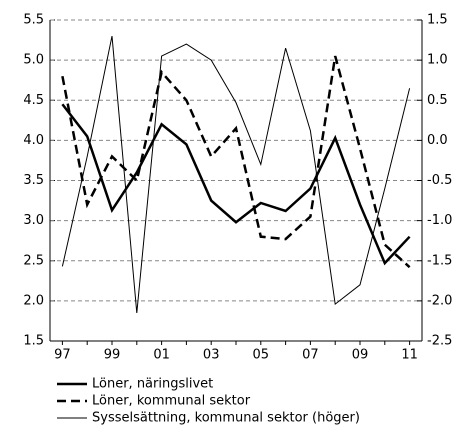  I want to click on y2-tick-label: -2.5, so click(439, 341).